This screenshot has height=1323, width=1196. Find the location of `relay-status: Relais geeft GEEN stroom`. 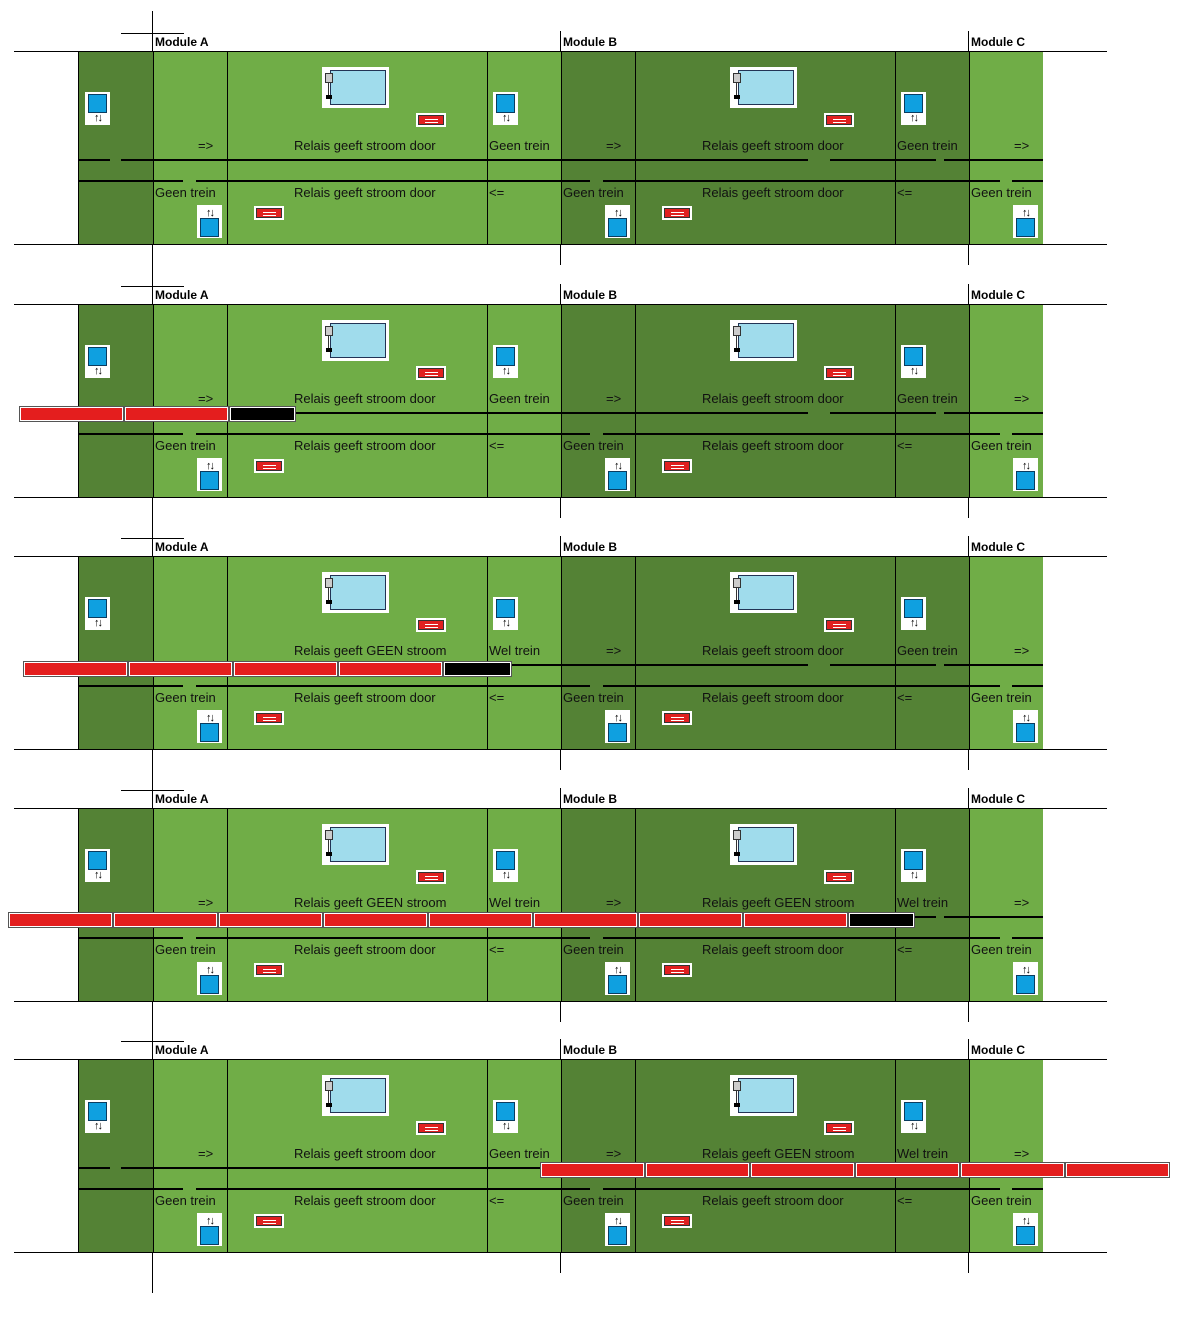

relay-status: Relais geeft GEEN stroom is located at coordinates (370, 902).